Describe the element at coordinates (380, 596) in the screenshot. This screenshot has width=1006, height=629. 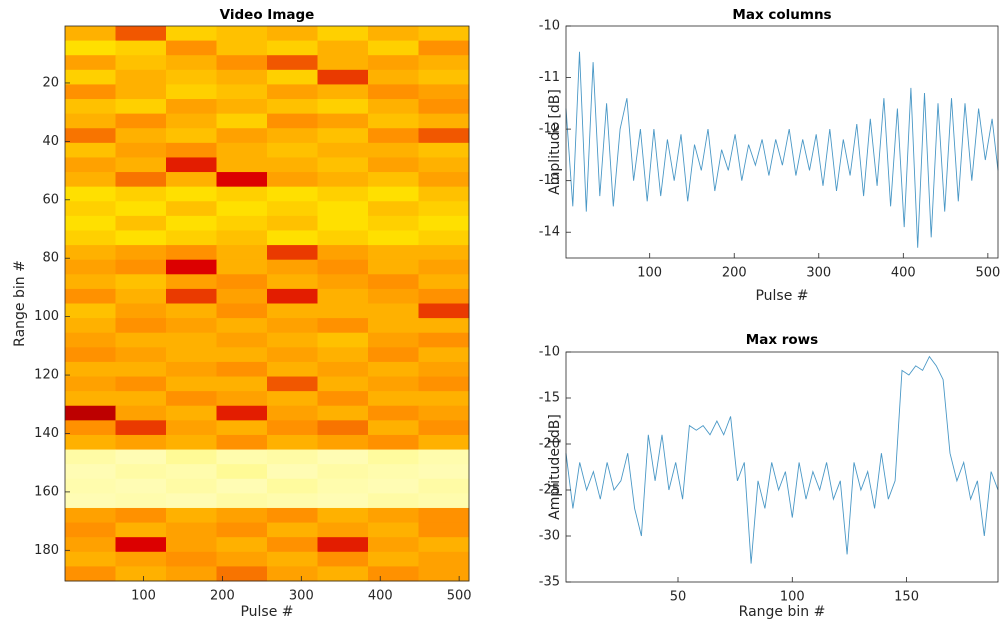
I see `x-tick-label: 400` at that location.